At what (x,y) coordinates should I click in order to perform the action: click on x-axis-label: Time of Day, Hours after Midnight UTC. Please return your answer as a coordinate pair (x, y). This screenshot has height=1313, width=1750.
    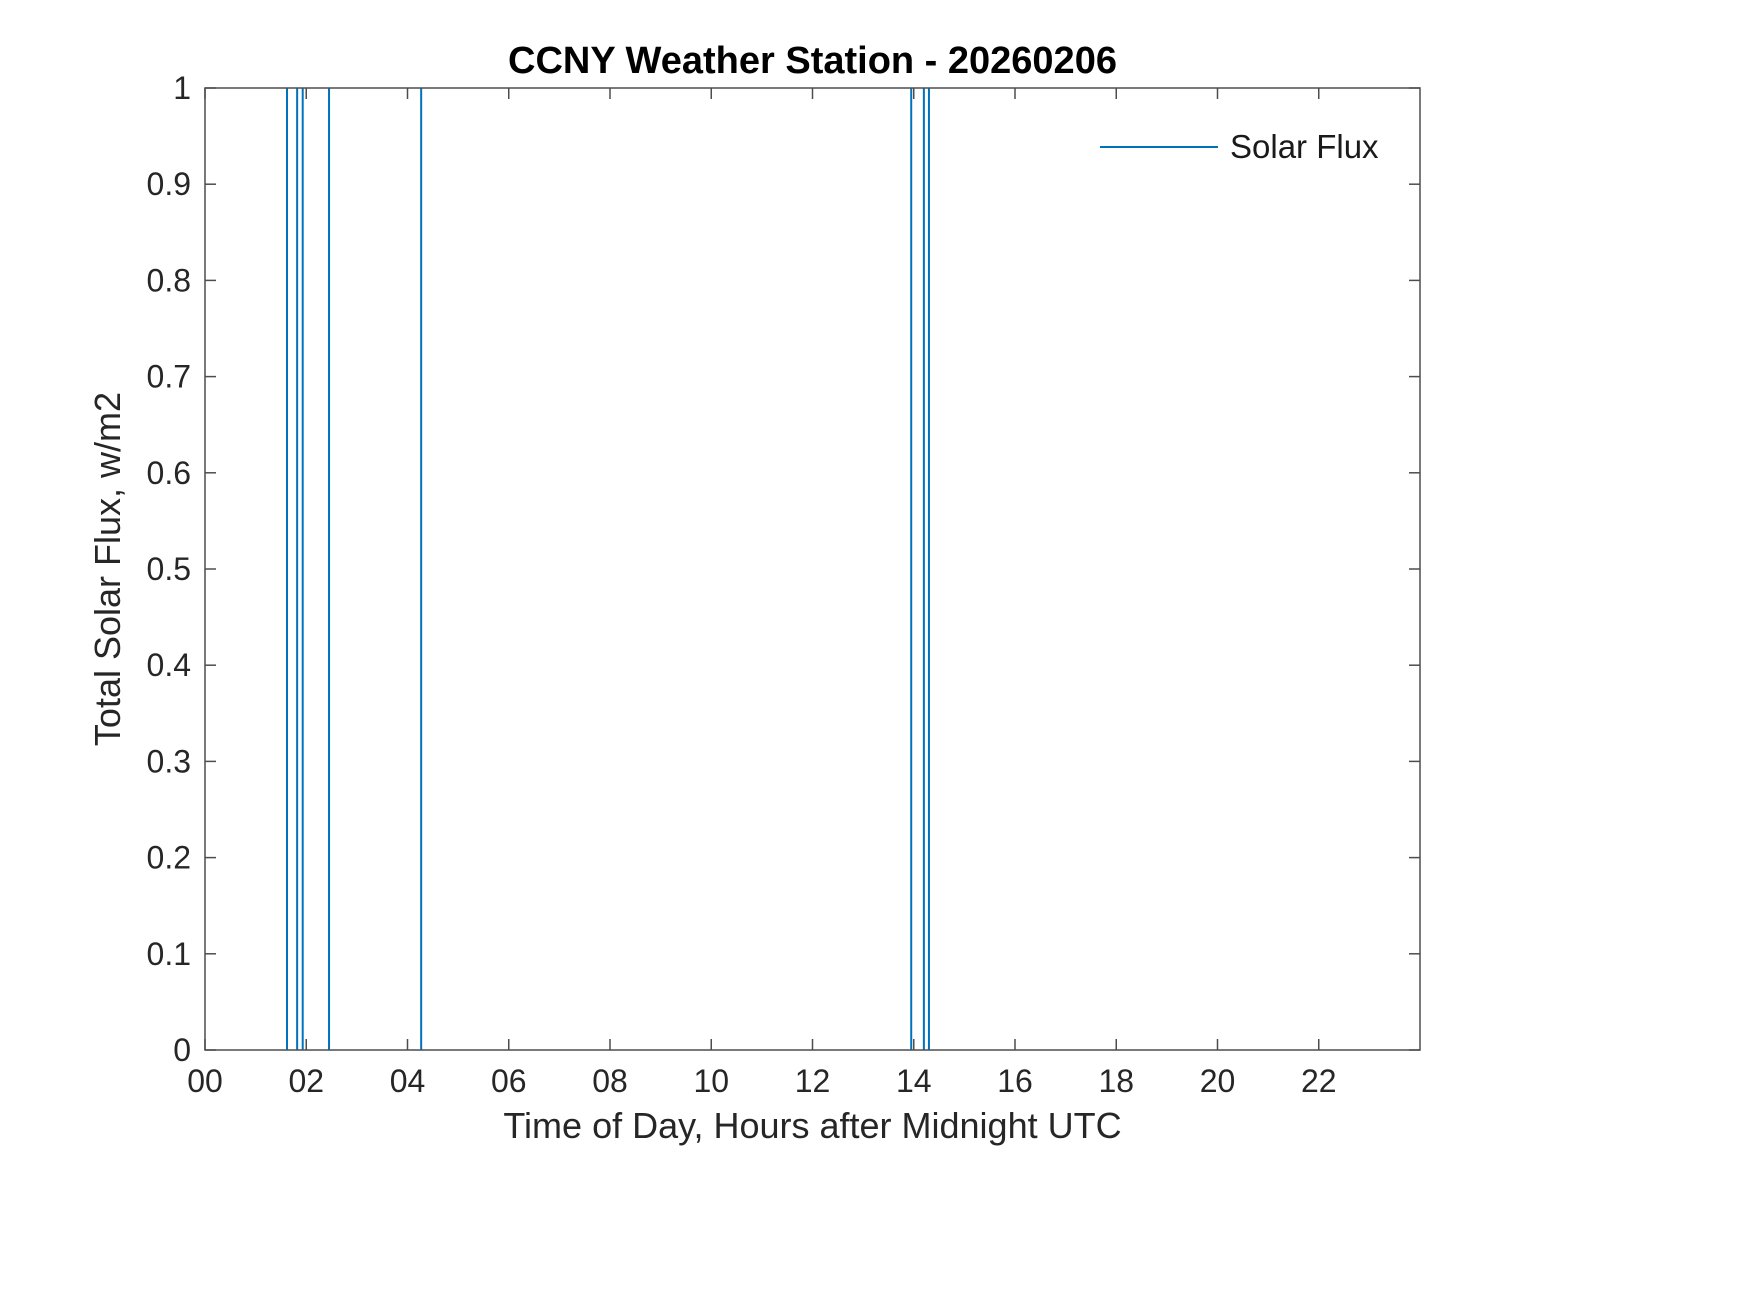
    Looking at the image, I should click on (812, 1125).